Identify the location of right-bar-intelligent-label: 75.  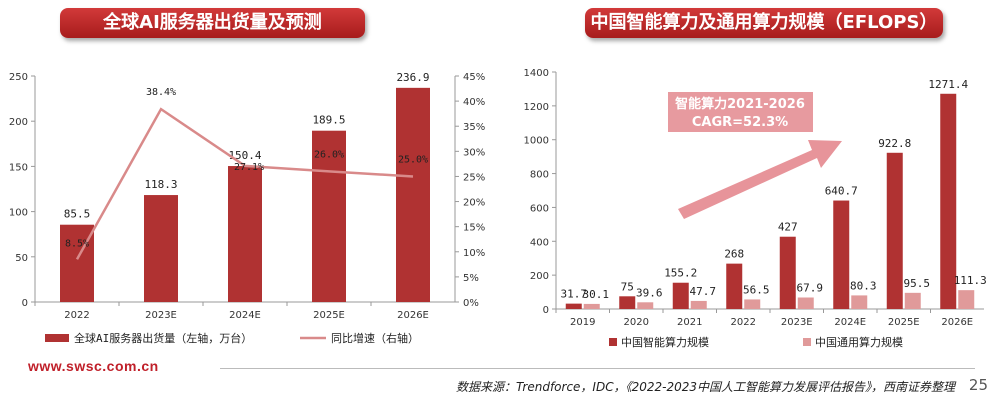
(627, 286).